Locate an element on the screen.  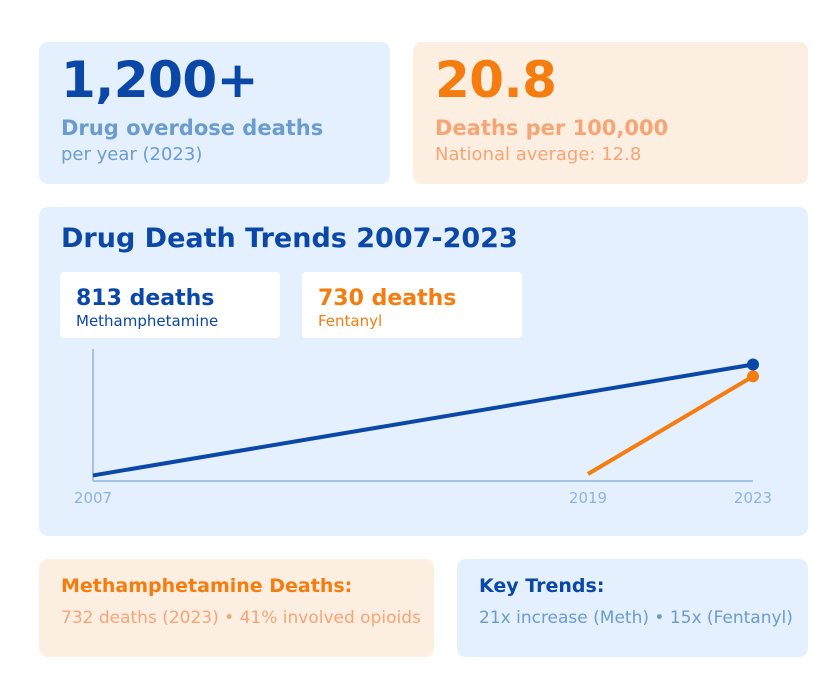
overdose-deaths-value: 1,200+ is located at coordinates (160, 80).